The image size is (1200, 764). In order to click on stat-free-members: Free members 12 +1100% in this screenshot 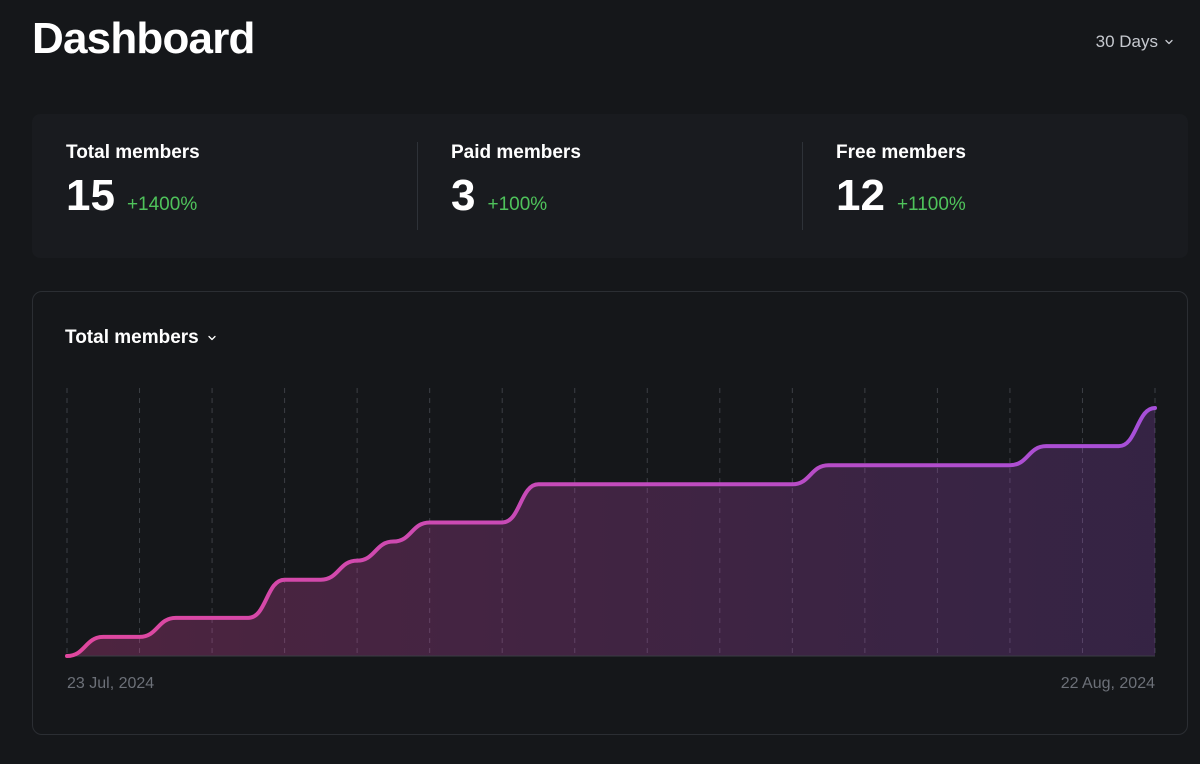, I will do `click(1001, 180)`.